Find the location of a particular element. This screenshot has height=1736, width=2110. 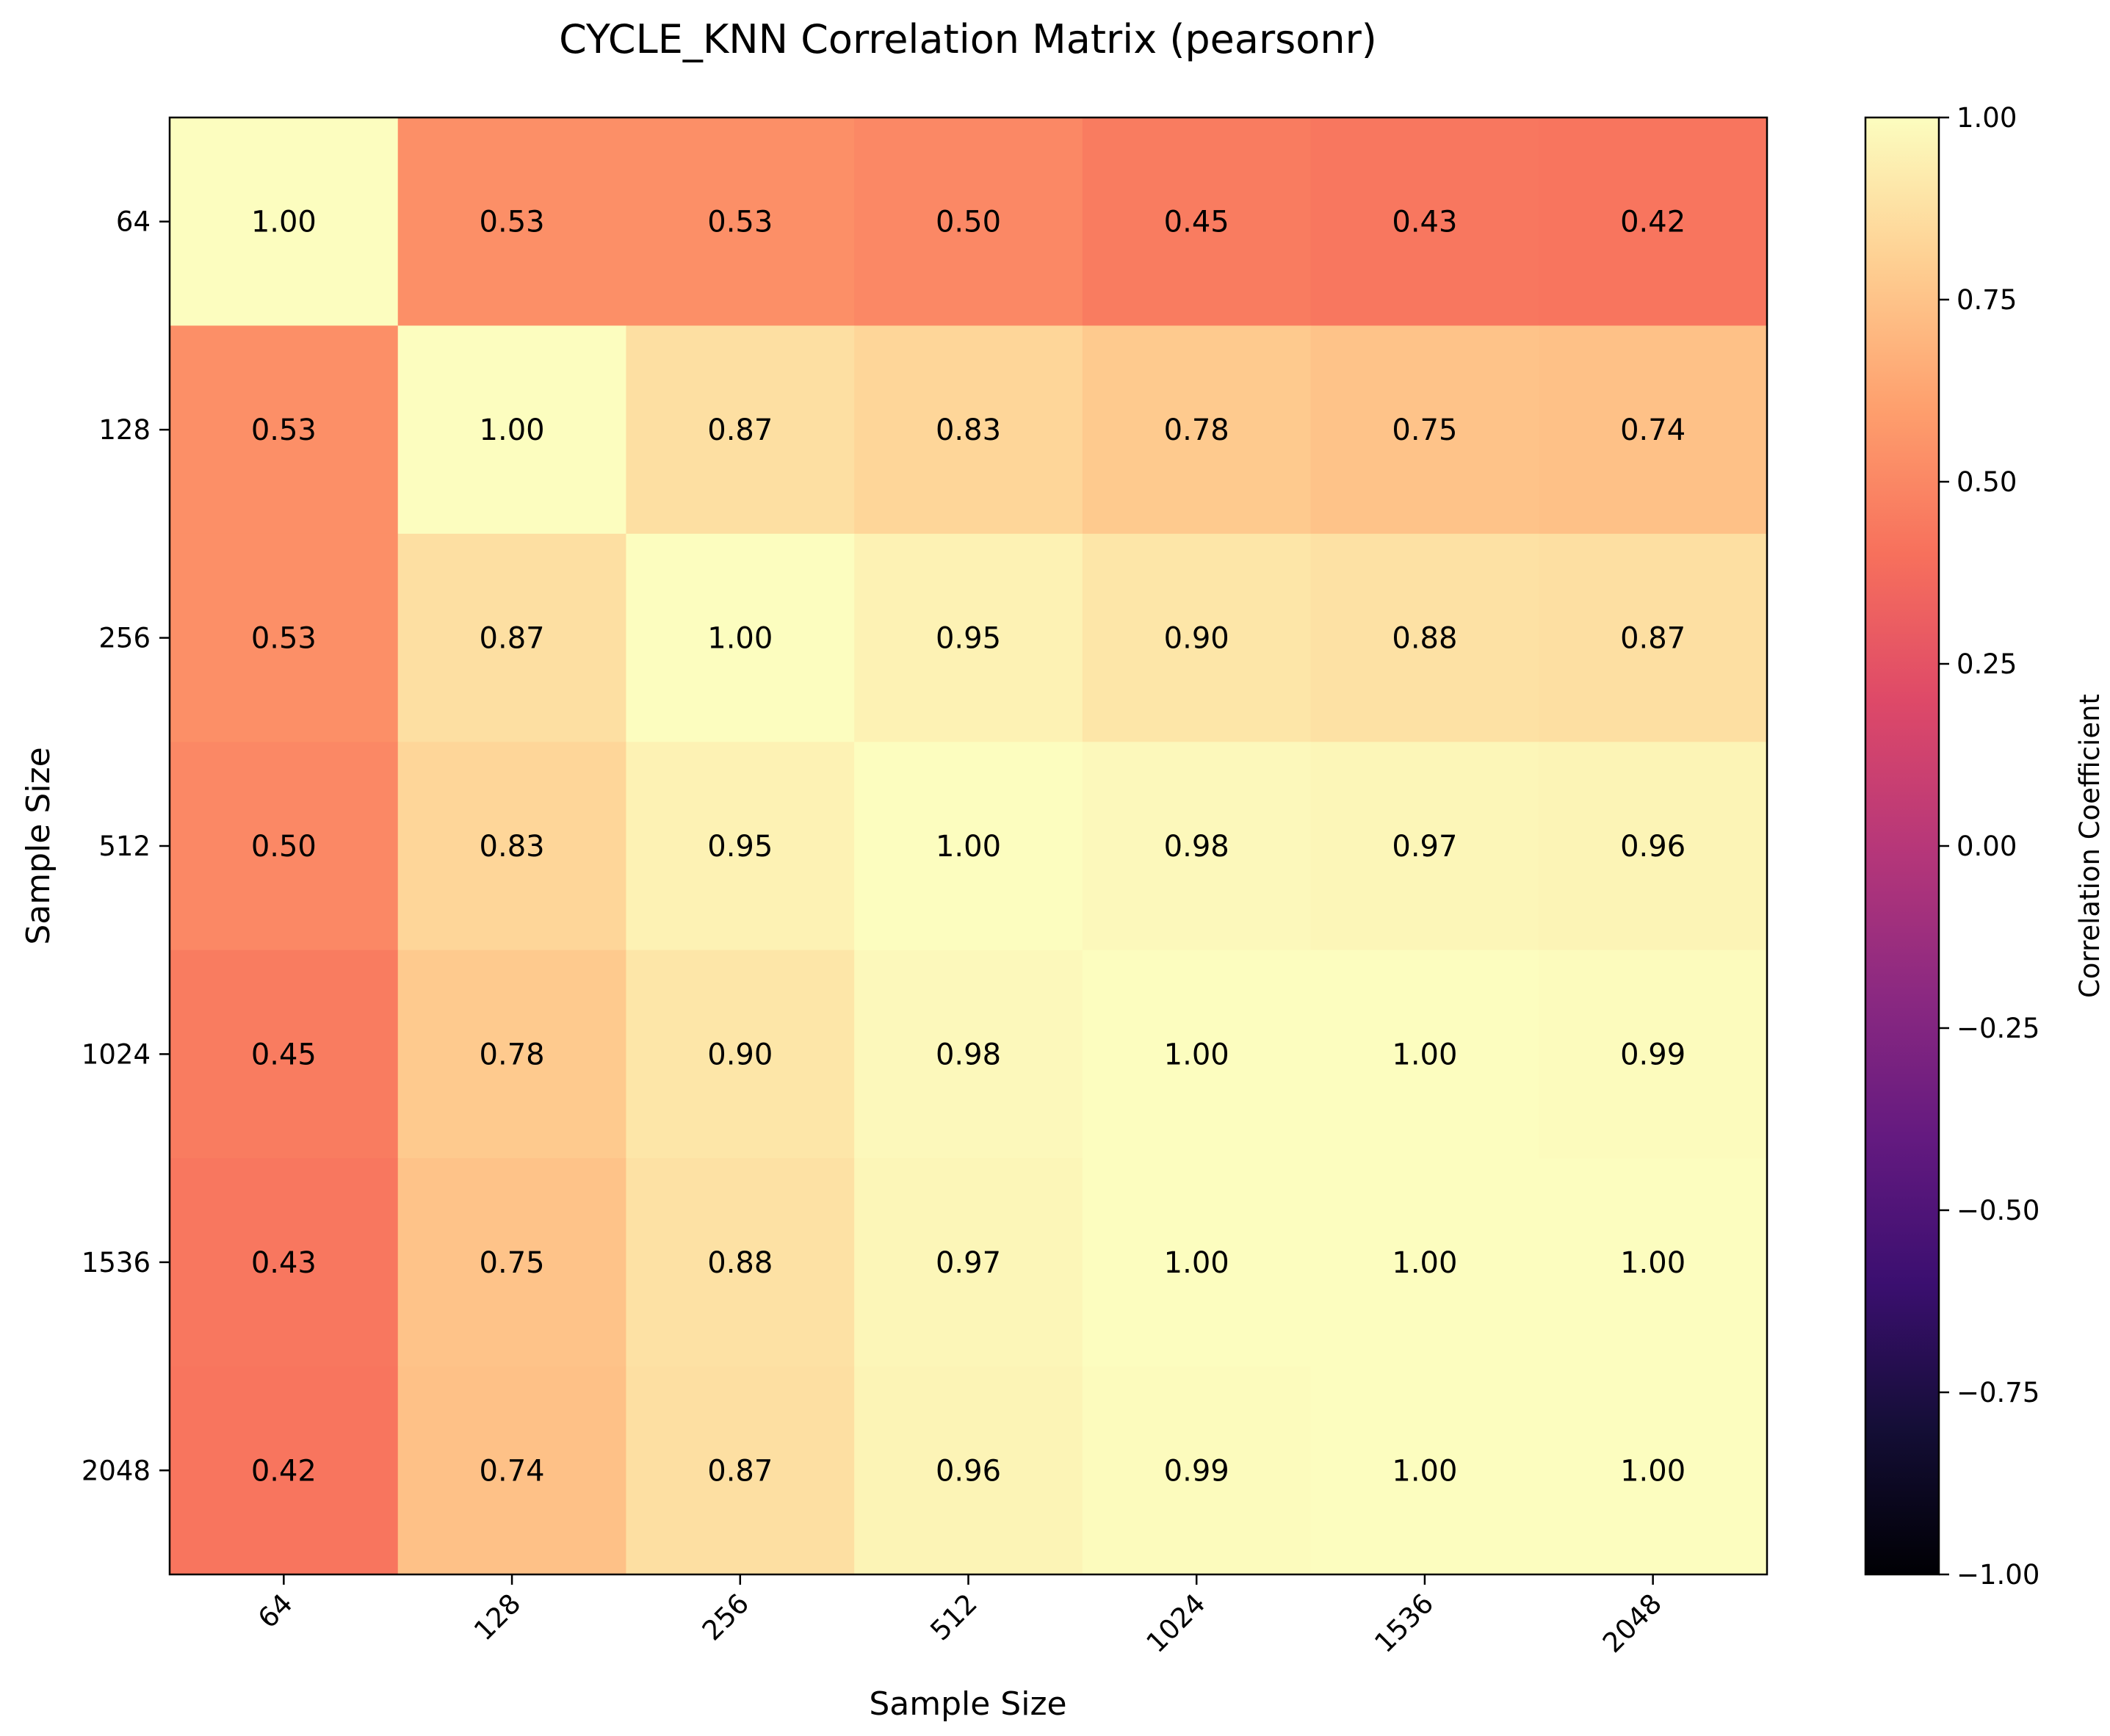

colorbar-tick-label: 0.25 is located at coordinates (1987, 664).